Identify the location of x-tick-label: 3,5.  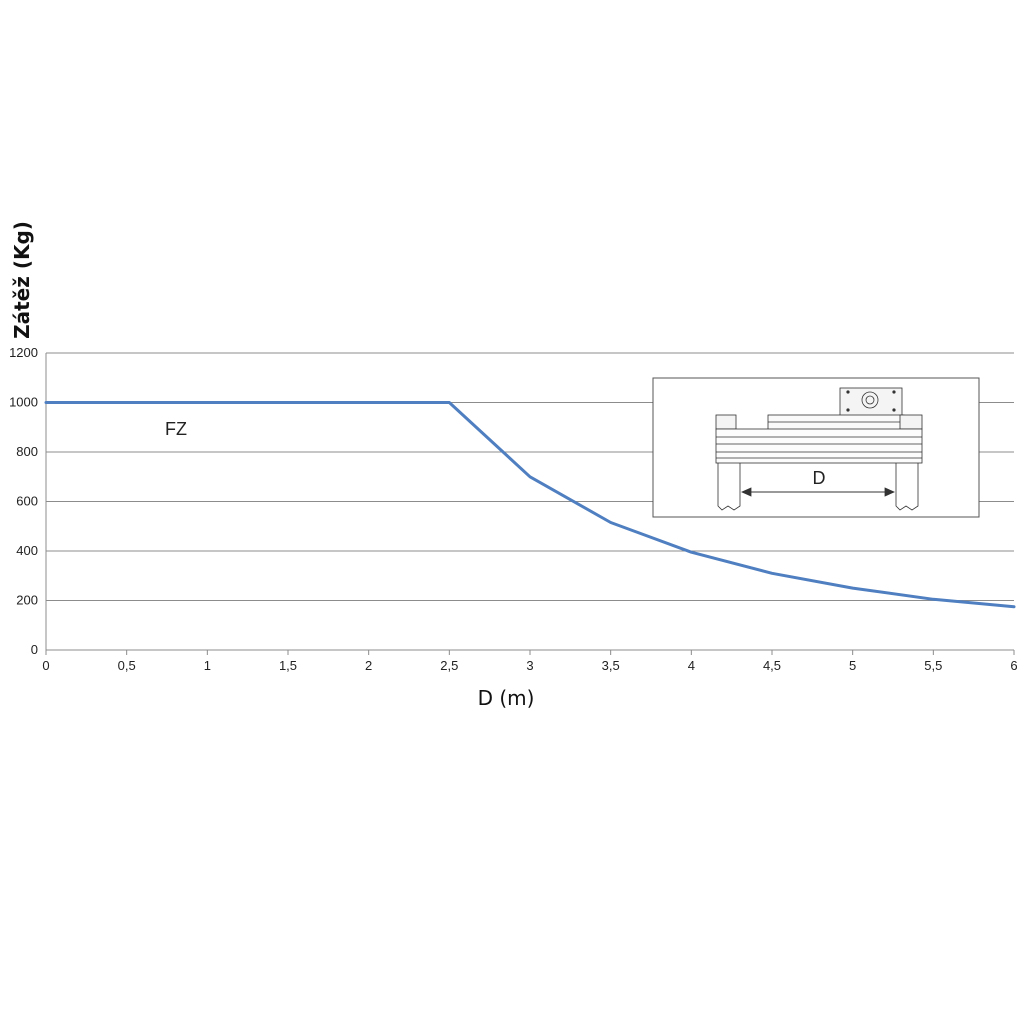
(611, 665).